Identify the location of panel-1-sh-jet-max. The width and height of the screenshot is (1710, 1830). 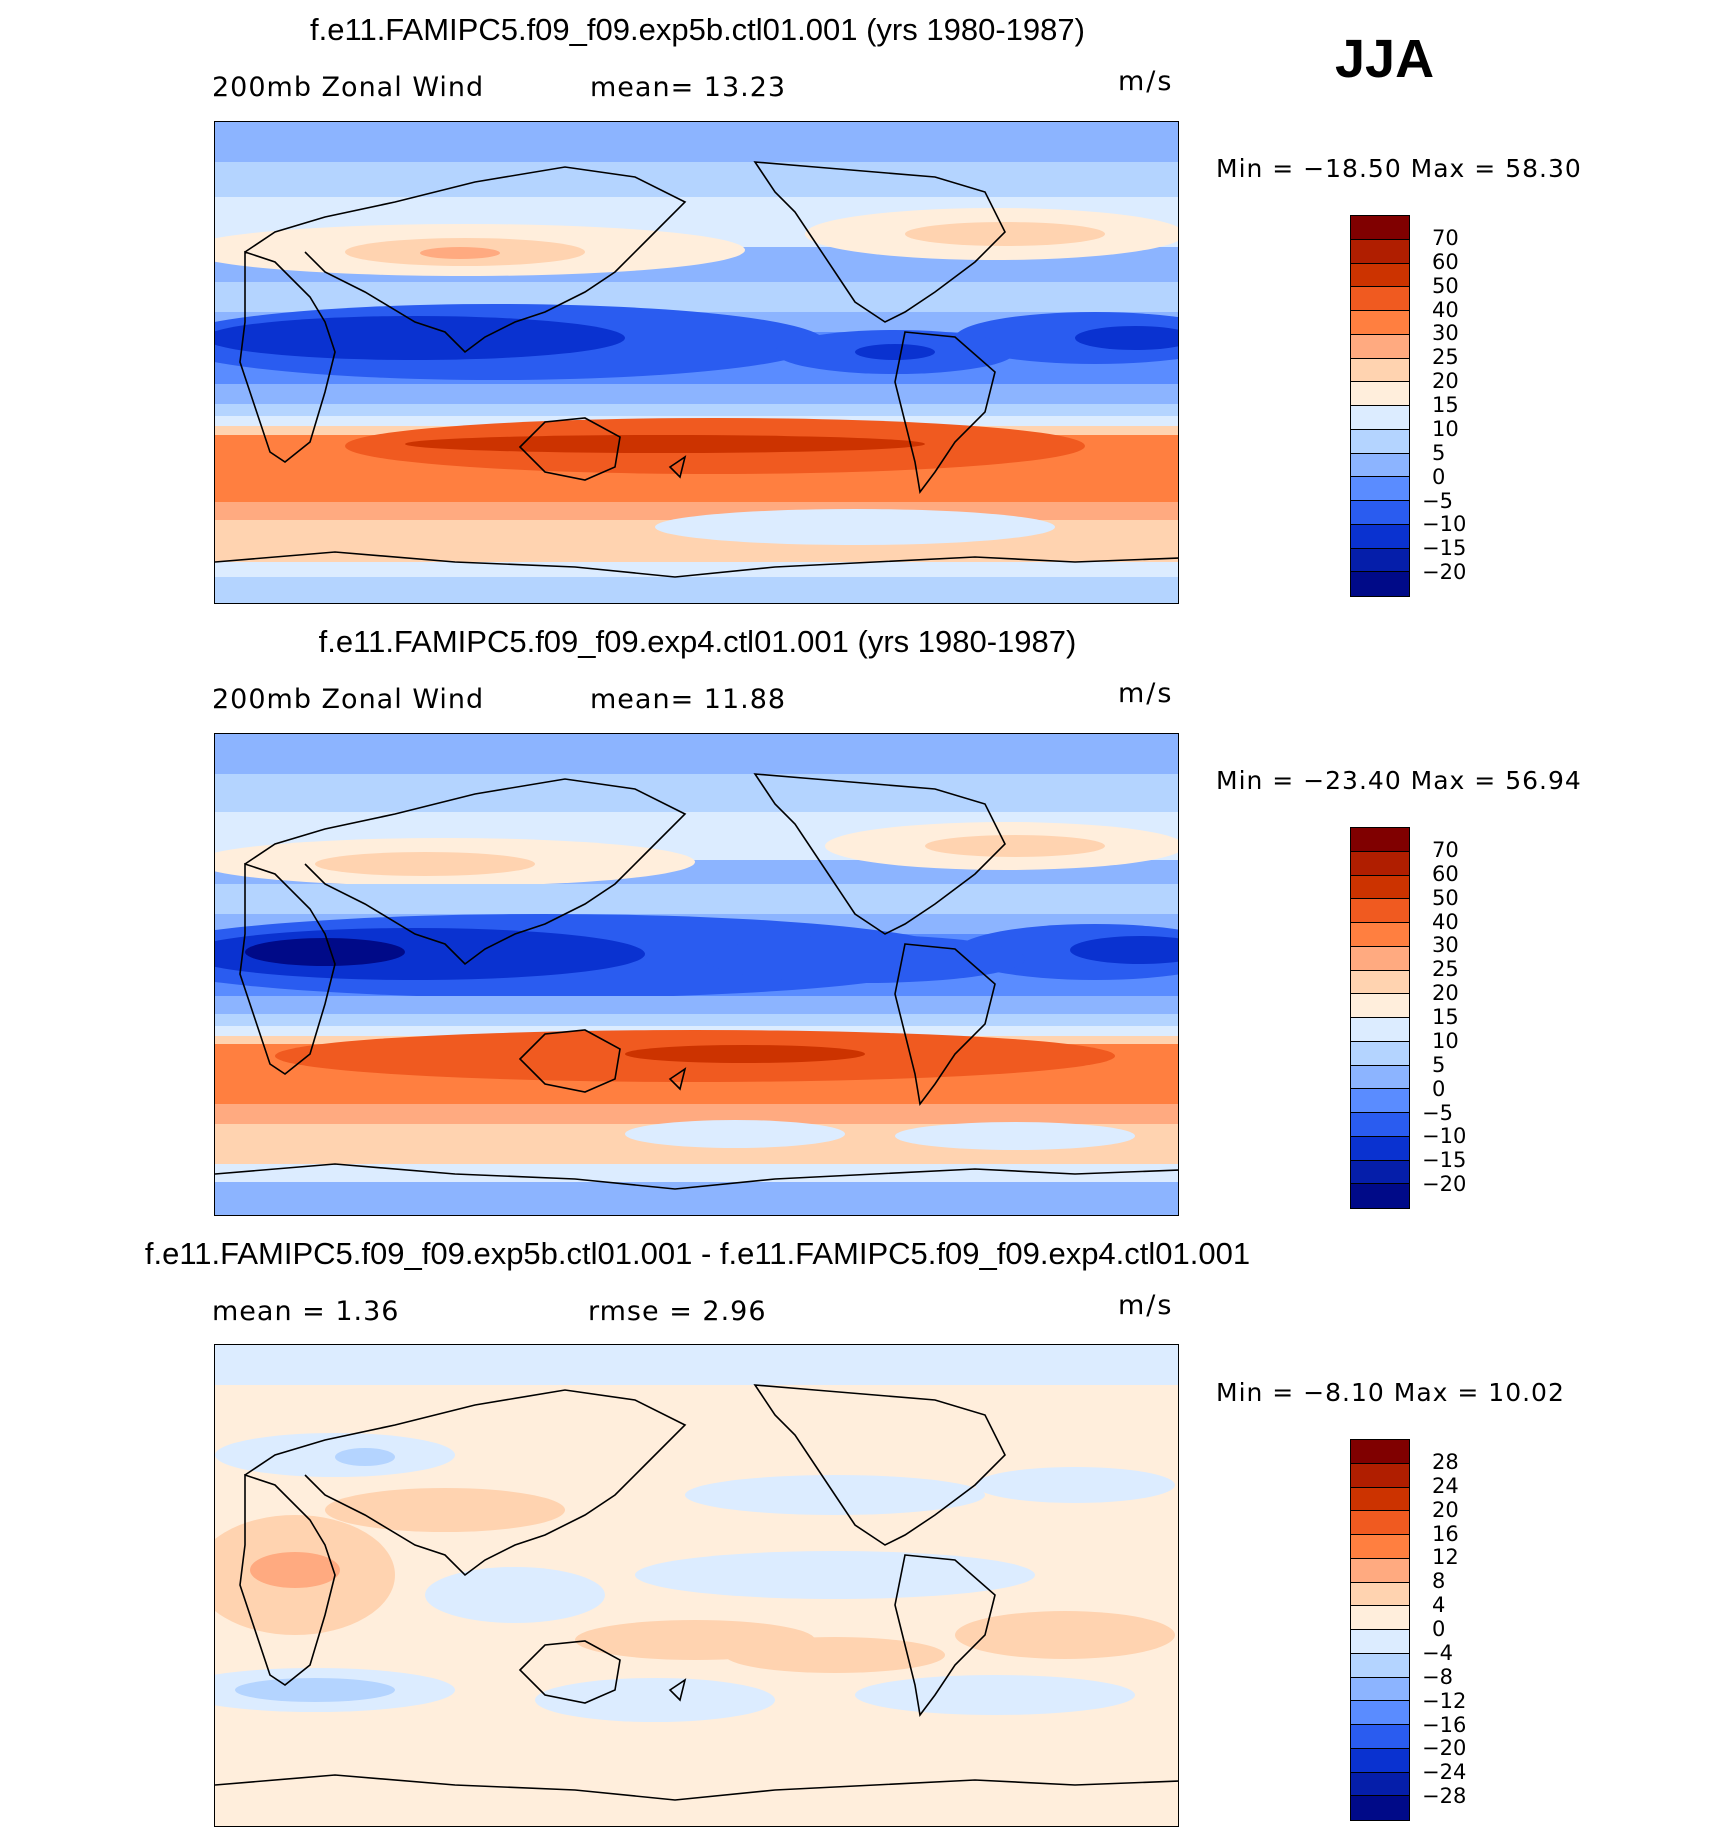
(665, 444).